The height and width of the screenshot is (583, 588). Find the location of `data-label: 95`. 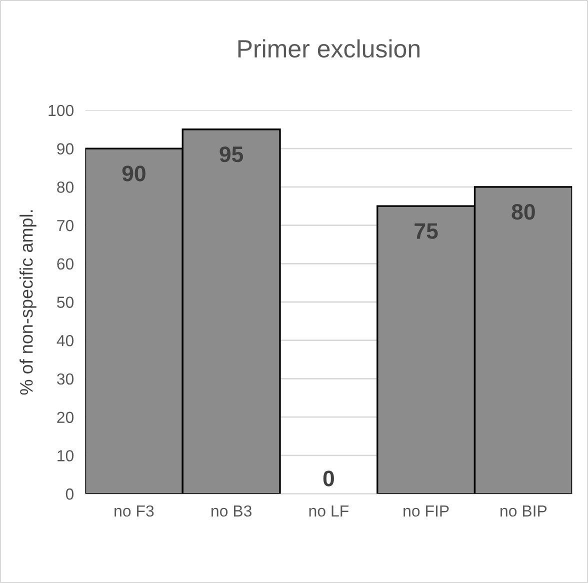

data-label: 95 is located at coordinates (232, 154).